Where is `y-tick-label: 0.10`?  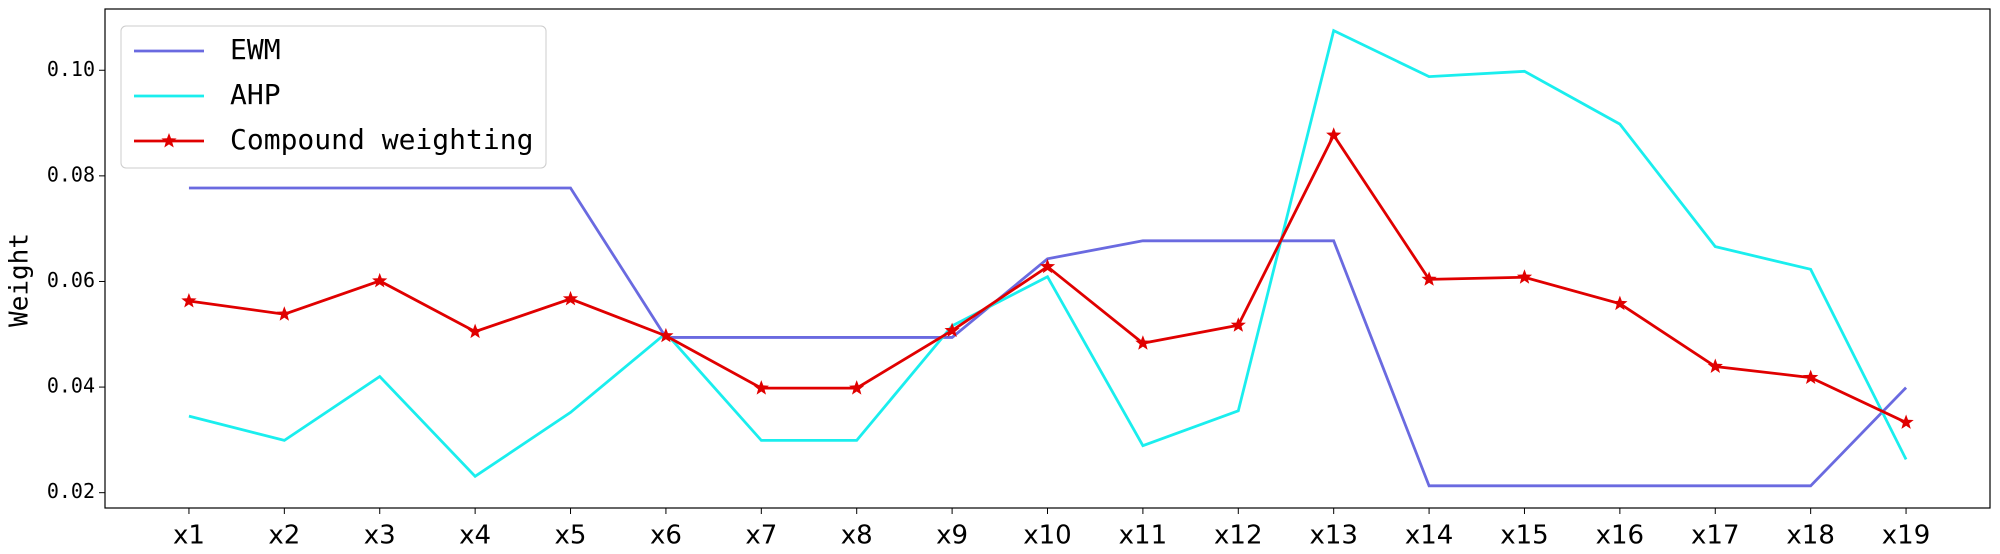
y-tick-label: 0.10 is located at coordinates (71, 69).